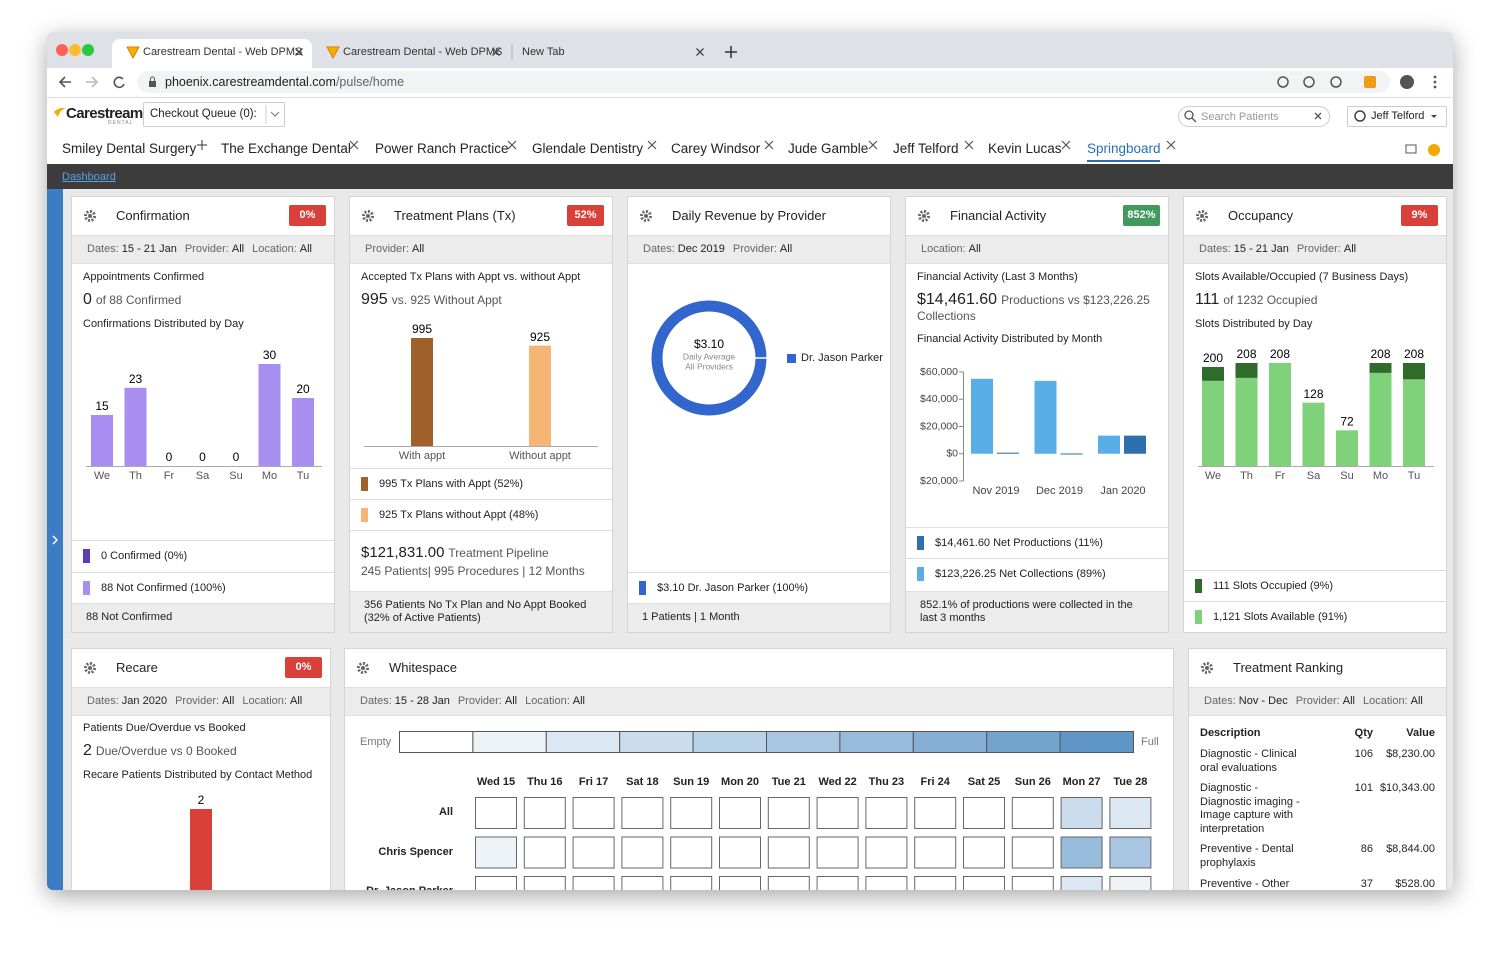 The image size is (1500, 953). Describe the element at coordinates (1363, 754) in the screenshot. I see `table-cell: 106` at that location.